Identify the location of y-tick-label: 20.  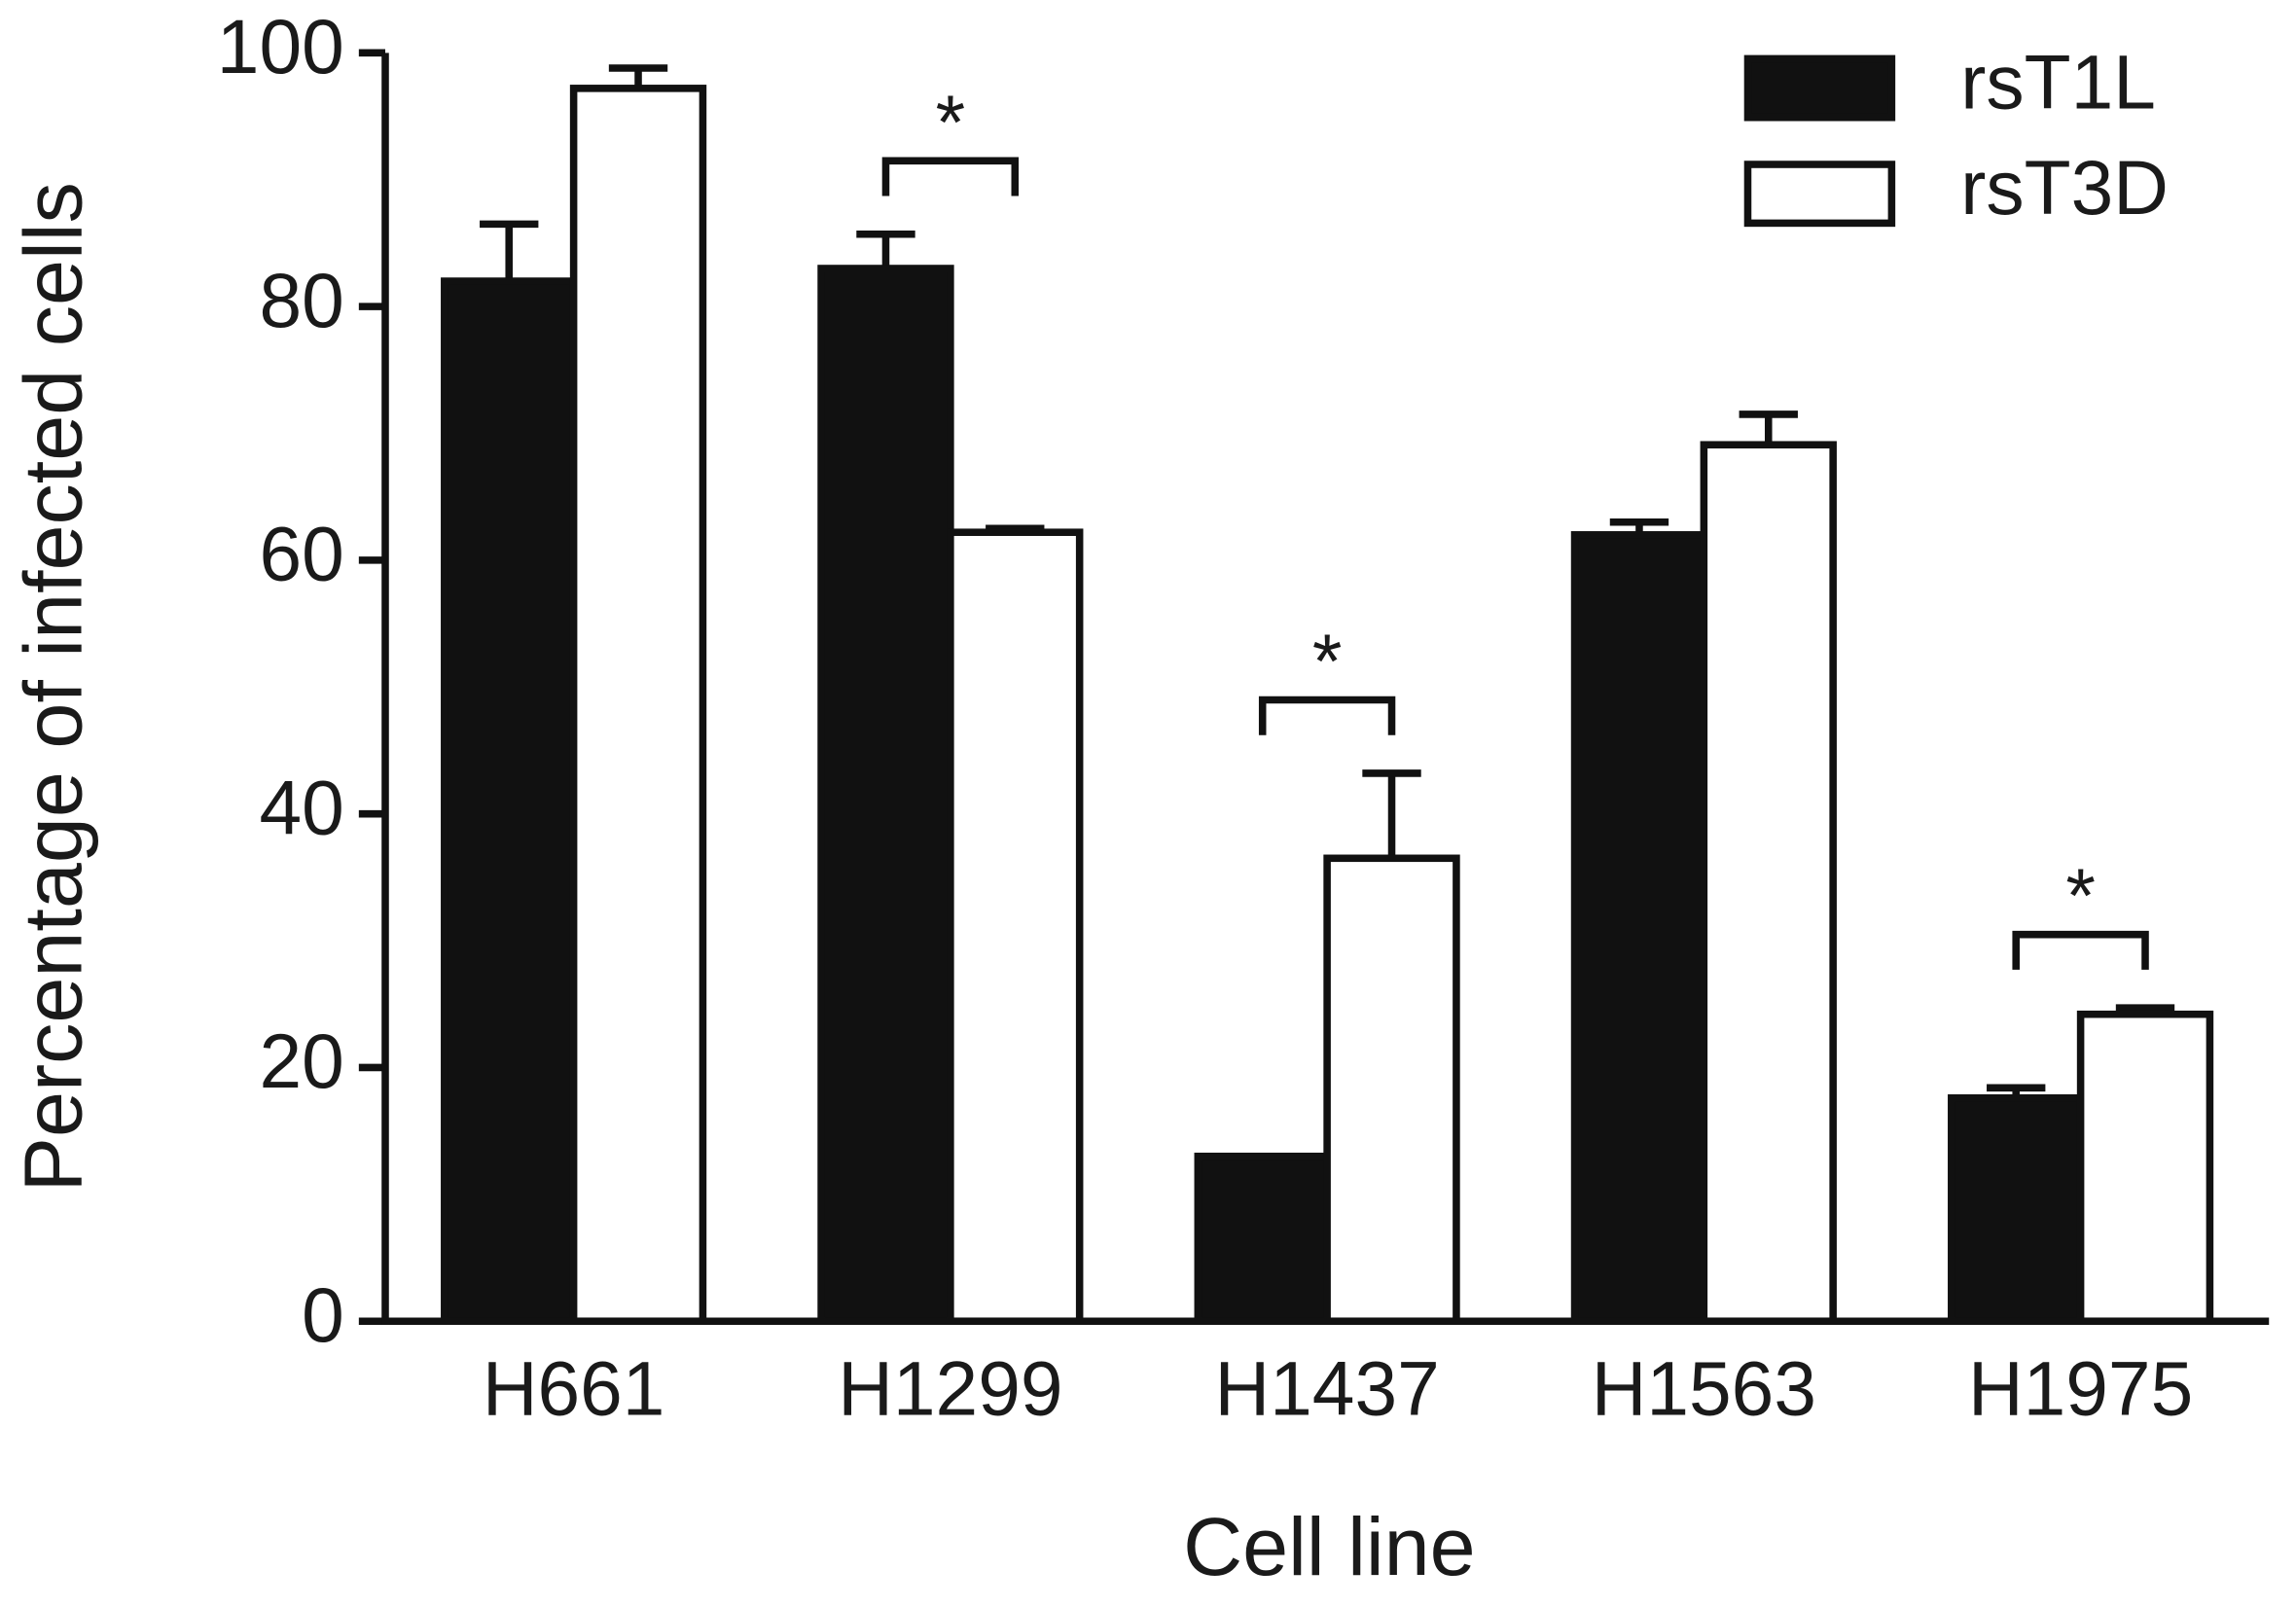
(301, 1061).